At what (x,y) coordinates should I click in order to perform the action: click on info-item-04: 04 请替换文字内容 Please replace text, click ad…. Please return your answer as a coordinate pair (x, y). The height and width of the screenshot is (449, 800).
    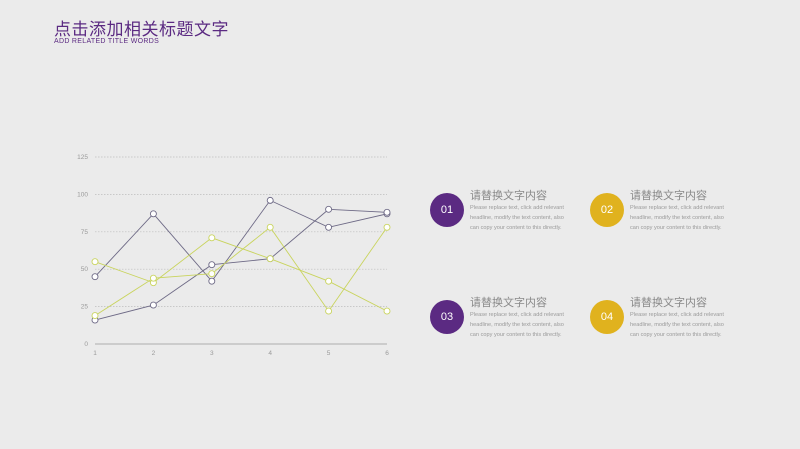
    Looking at the image, I should click on (685, 326).